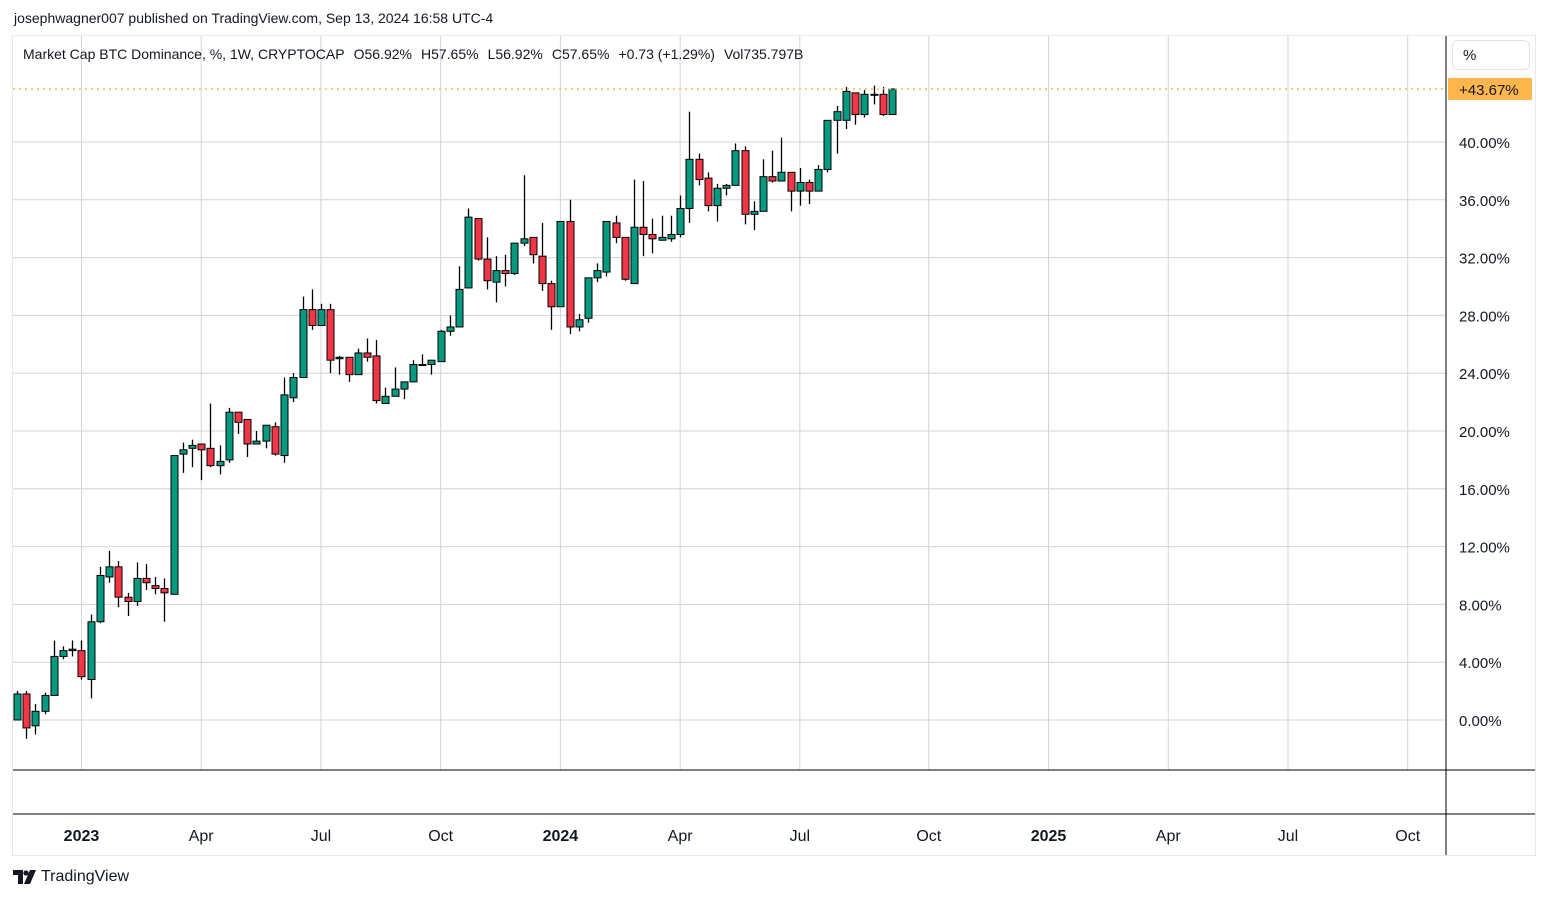  I want to click on time-axis-label: 2024, so click(561, 836).